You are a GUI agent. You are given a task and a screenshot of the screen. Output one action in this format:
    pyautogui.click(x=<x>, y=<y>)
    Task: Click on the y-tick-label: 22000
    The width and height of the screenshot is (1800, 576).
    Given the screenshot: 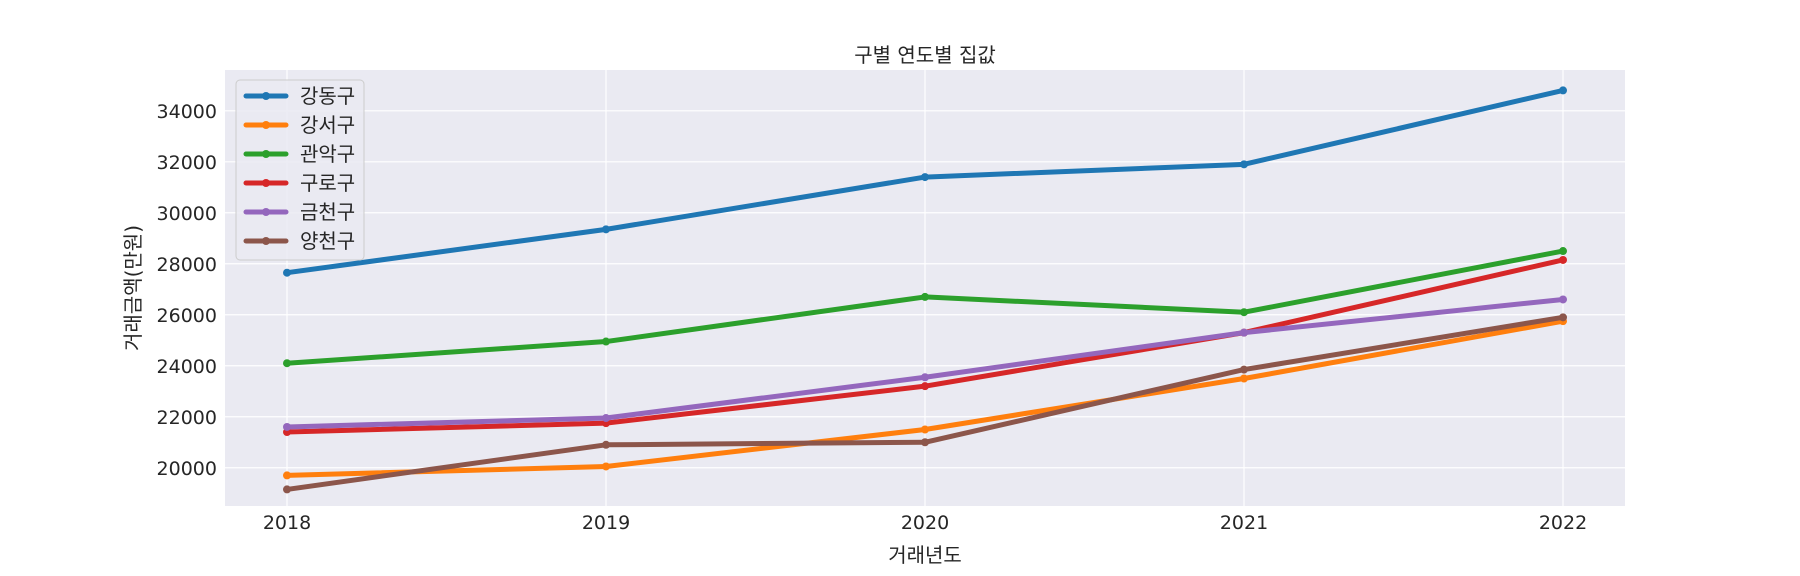 What is the action you would take?
    pyautogui.click(x=187, y=418)
    